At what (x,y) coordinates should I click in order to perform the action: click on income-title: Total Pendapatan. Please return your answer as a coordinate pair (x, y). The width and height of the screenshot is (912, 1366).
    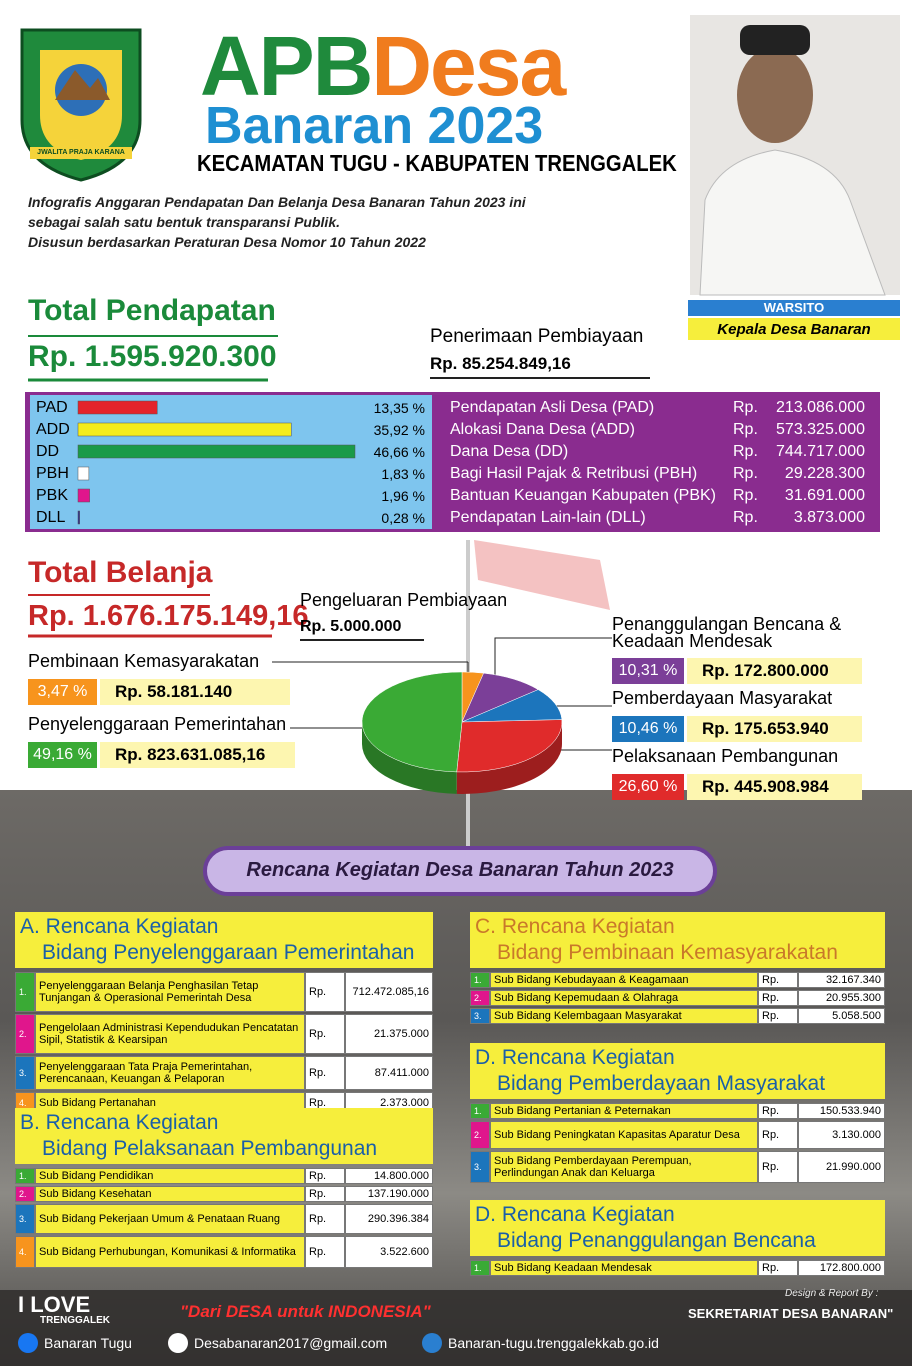
    Looking at the image, I should click on (152, 310).